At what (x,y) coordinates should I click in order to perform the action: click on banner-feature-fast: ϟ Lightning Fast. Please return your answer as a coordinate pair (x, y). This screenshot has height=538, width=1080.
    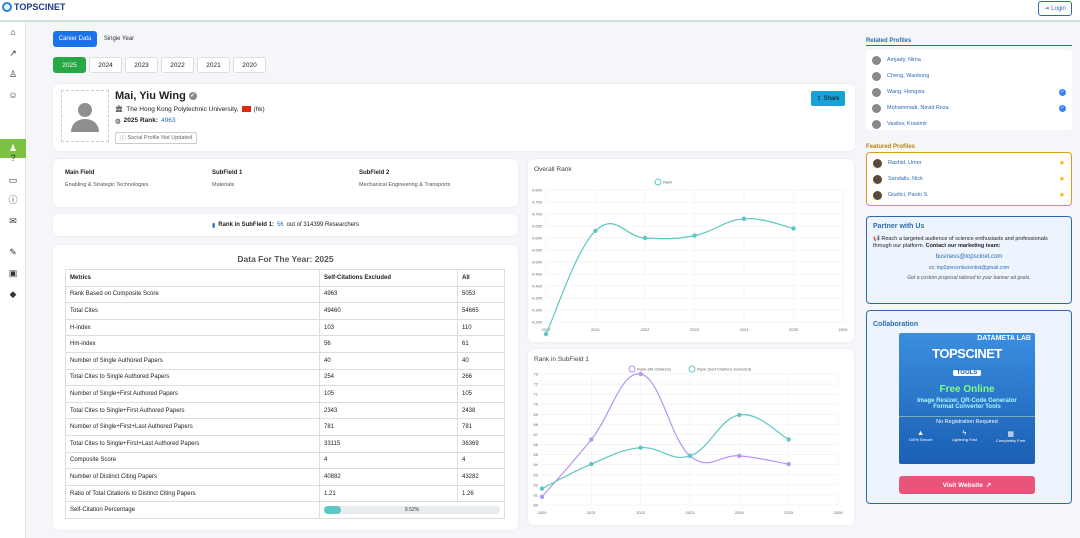
    Looking at the image, I should click on (964, 436).